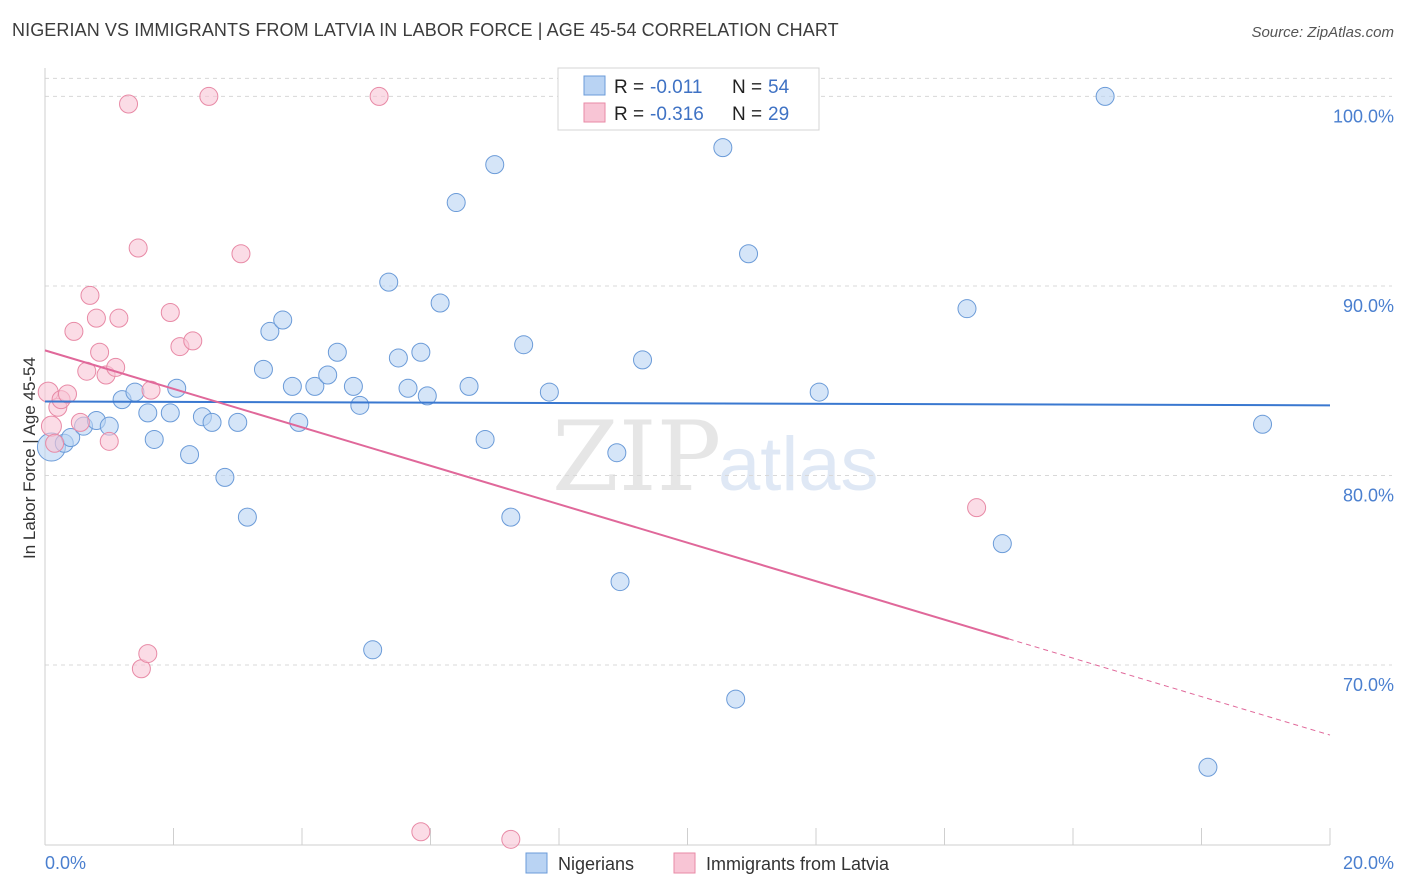 This screenshot has height=892, width=1406. I want to click on chart-source: Source: ZipAtlas.com, so click(1322, 32).